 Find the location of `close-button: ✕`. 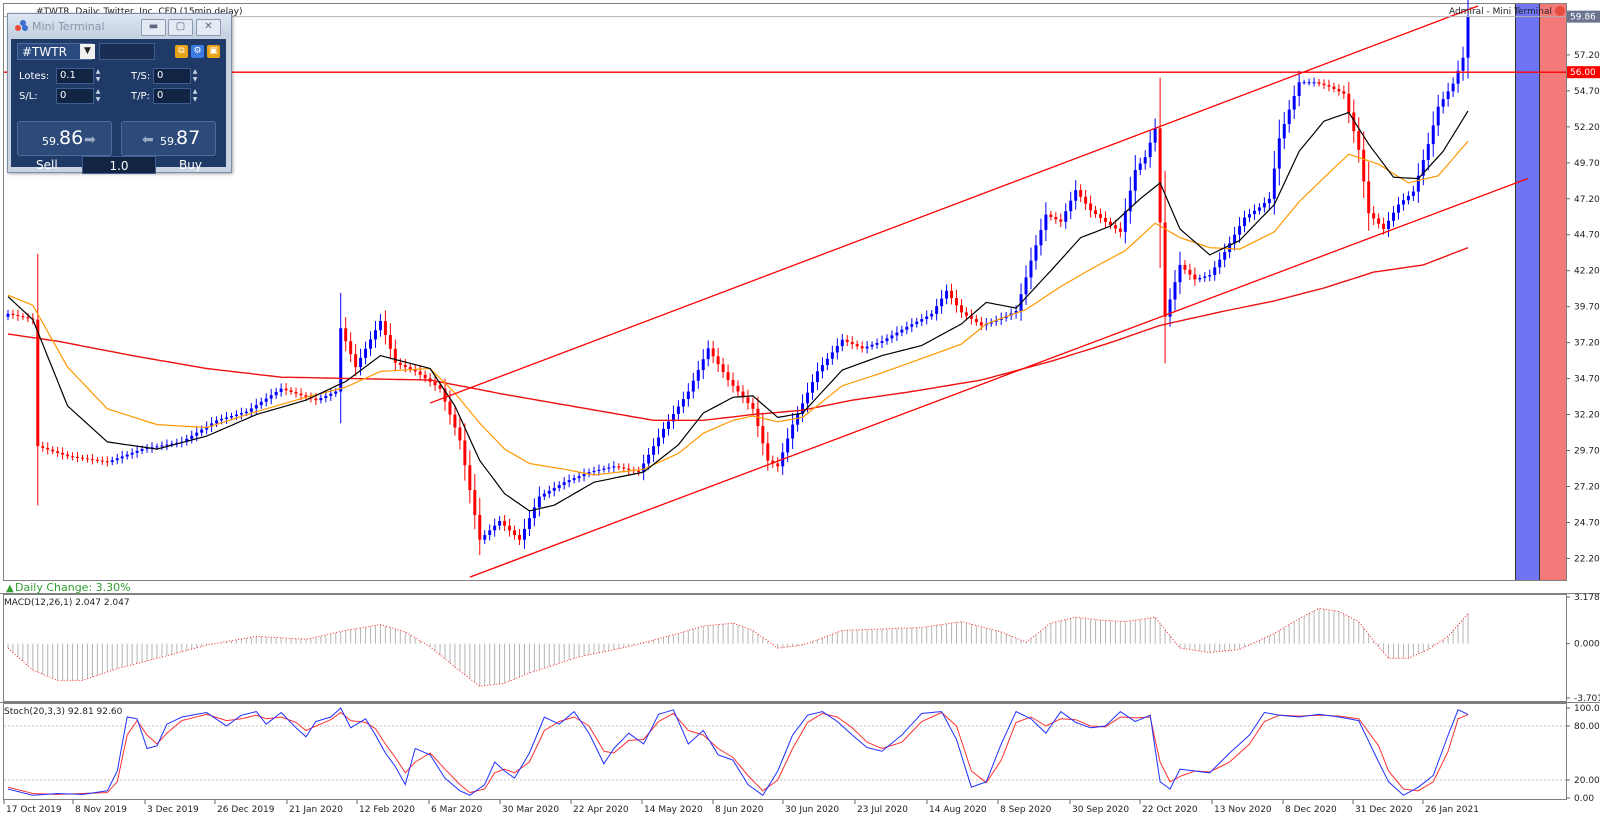

close-button: ✕ is located at coordinates (208, 27).